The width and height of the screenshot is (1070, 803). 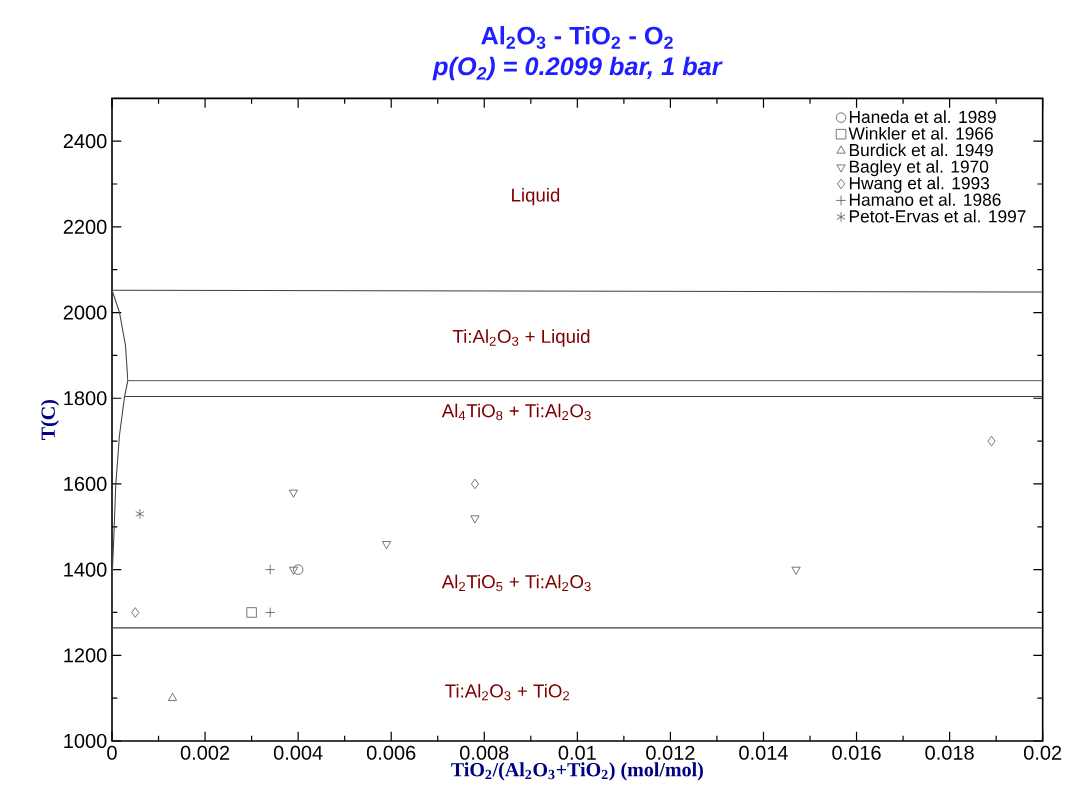 I want to click on y-tick-label: 1200, so click(x=85, y=655).